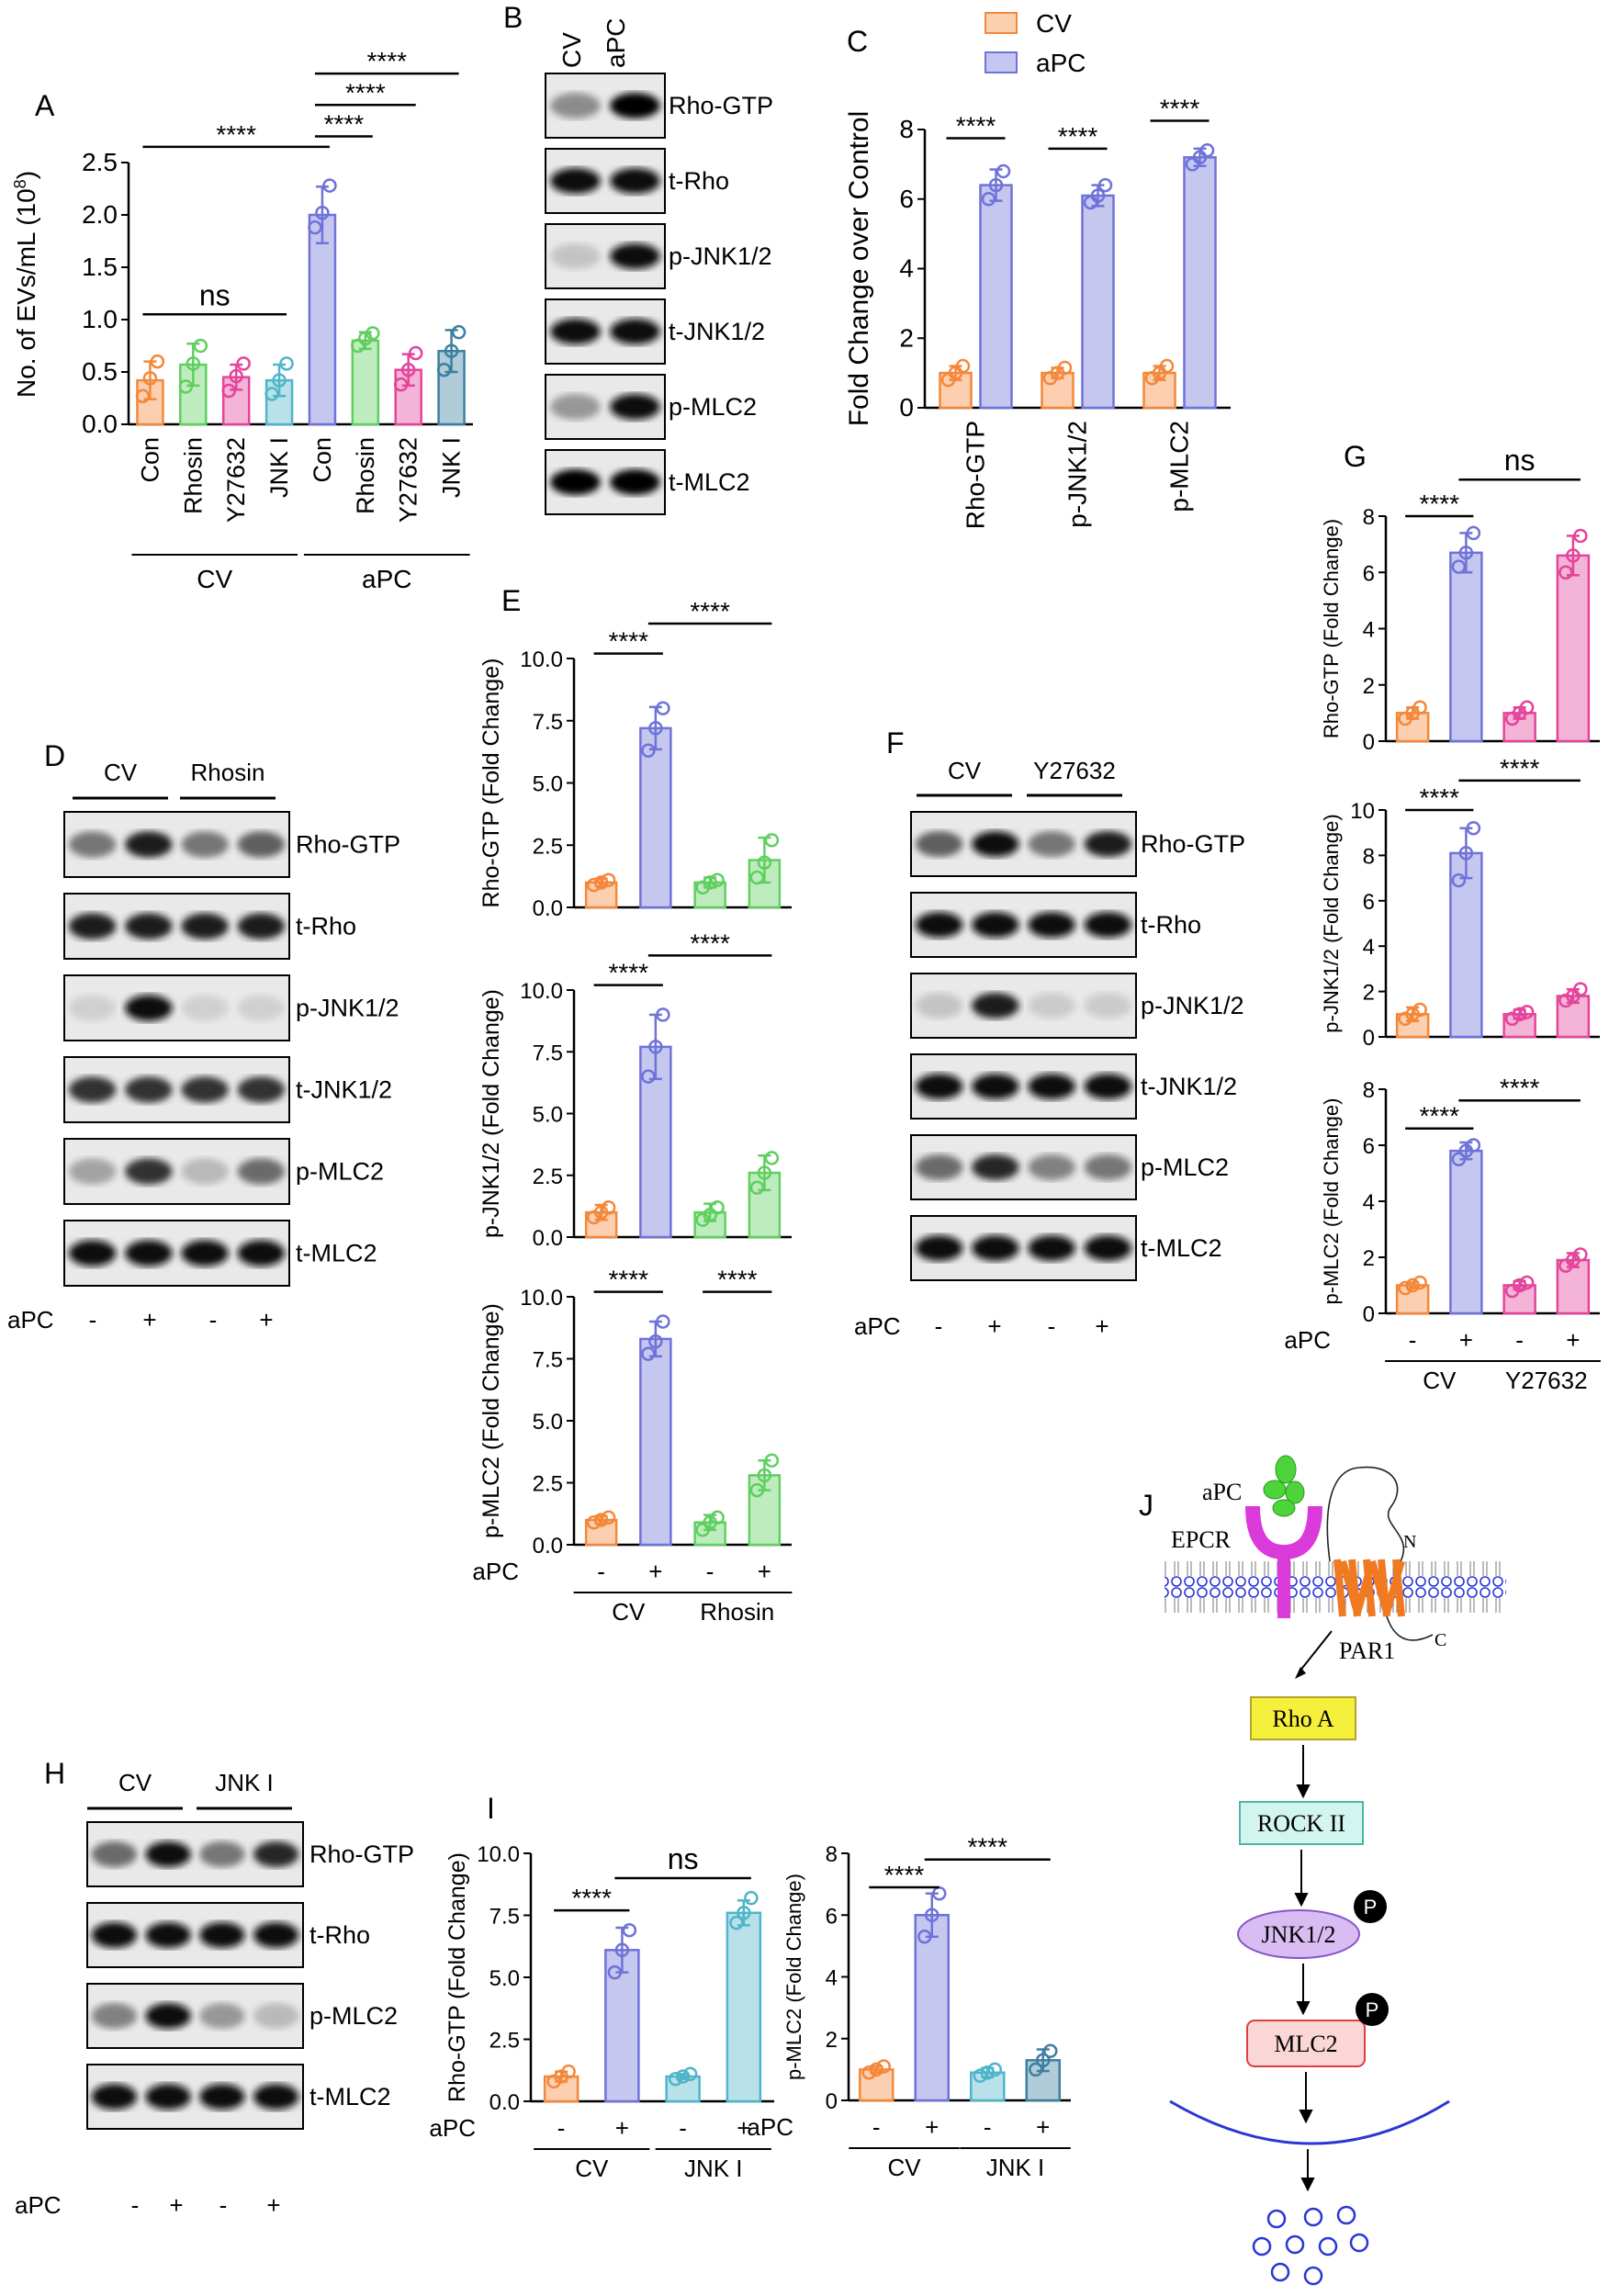 This screenshot has width=1609, height=2296. I want to click on y-tick-label: 0, so click(906, 407).